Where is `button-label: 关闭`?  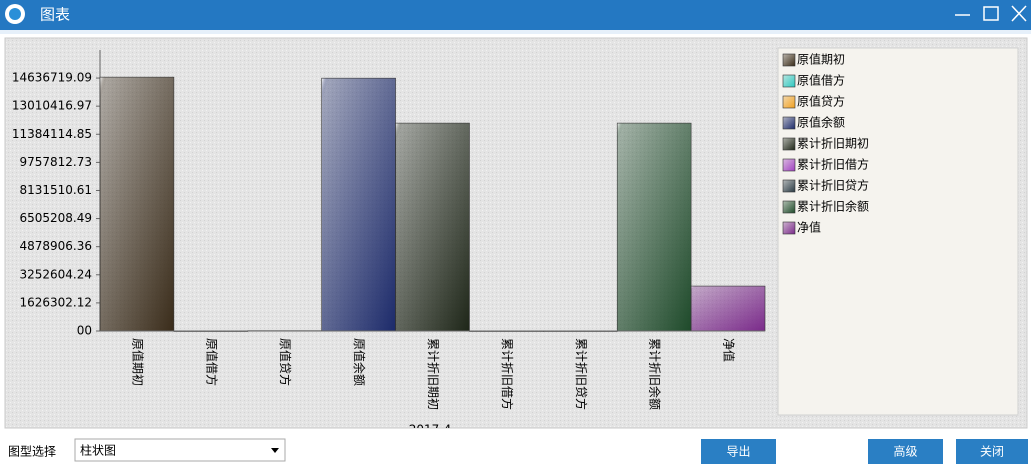
button-label: 关闭 is located at coordinates (992, 452).